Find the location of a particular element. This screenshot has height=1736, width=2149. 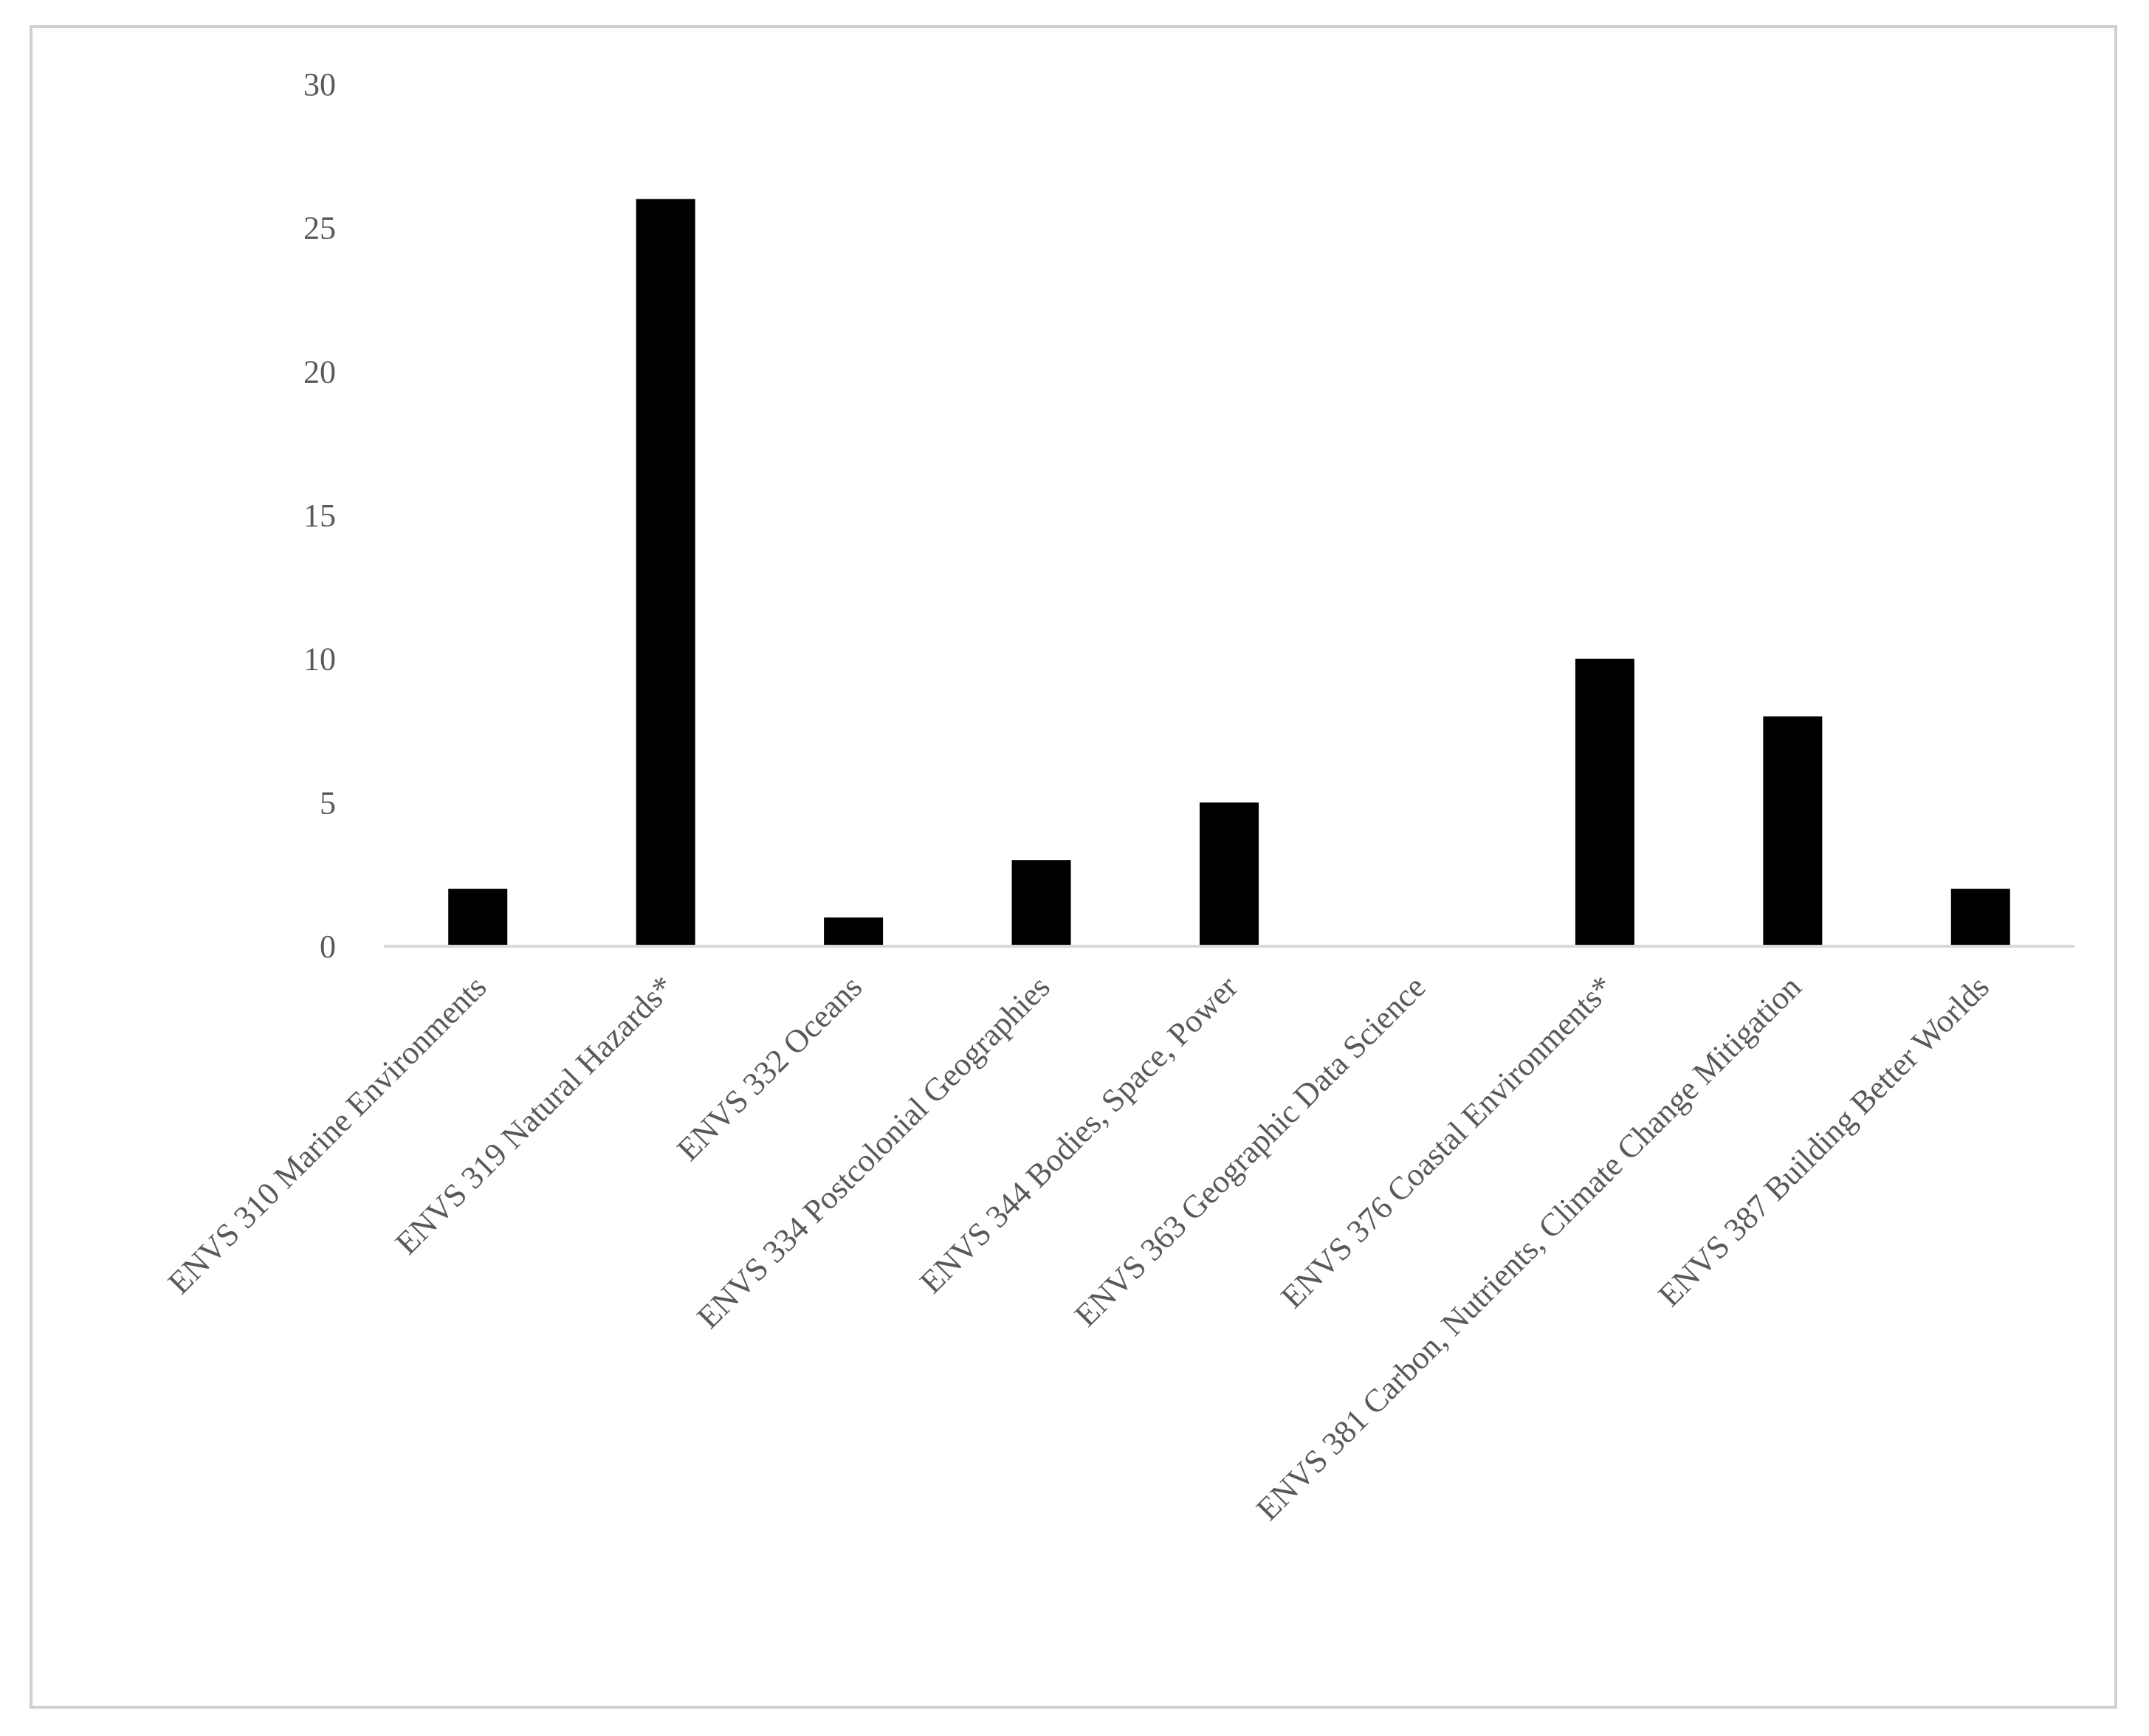

x-category-label: ENVS 376 Coastal Environments* is located at coordinates (1447, 1141).